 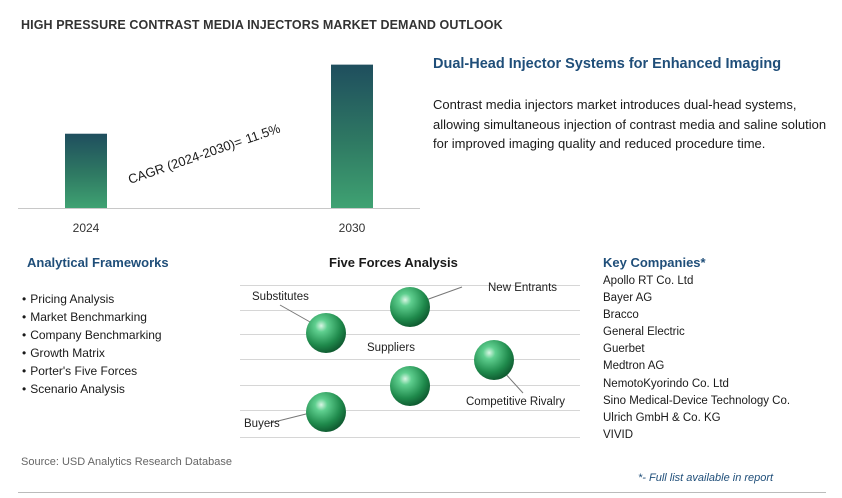 I want to click on list-item: Medtron AG, so click(x=634, y=366).